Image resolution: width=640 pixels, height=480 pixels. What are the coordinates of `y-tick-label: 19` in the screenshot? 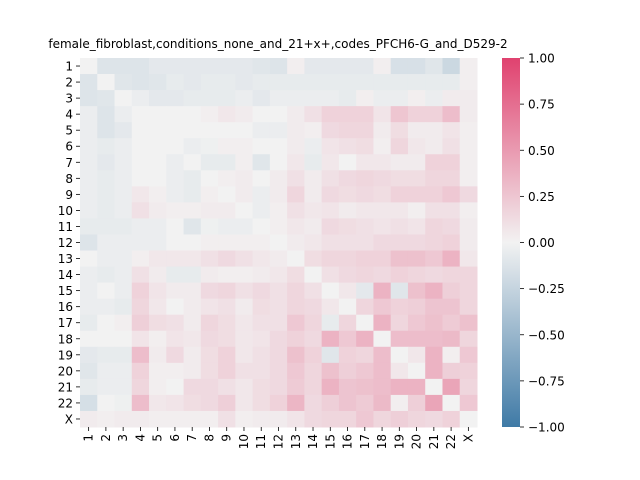 It's located at (65, 355).